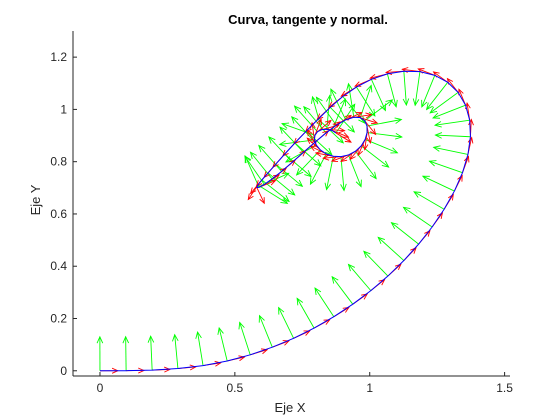 This screenshot has width=560, height=420. I want to click on chart-title: Curva, tangente y normal., so click(308, 19).